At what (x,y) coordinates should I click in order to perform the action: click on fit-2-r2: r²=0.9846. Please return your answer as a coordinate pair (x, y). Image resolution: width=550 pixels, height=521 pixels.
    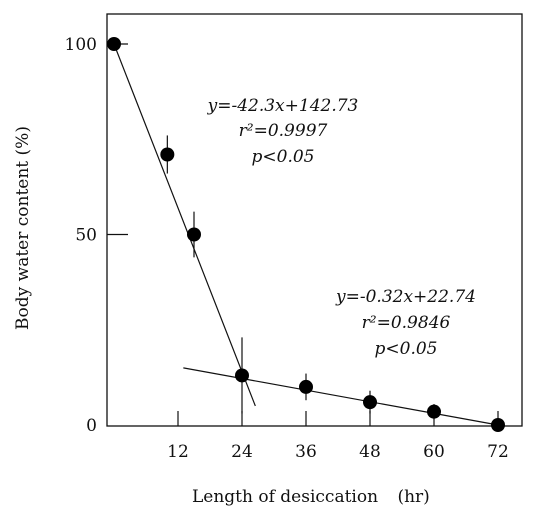
    Looking at the image, I should click on (406, 323).